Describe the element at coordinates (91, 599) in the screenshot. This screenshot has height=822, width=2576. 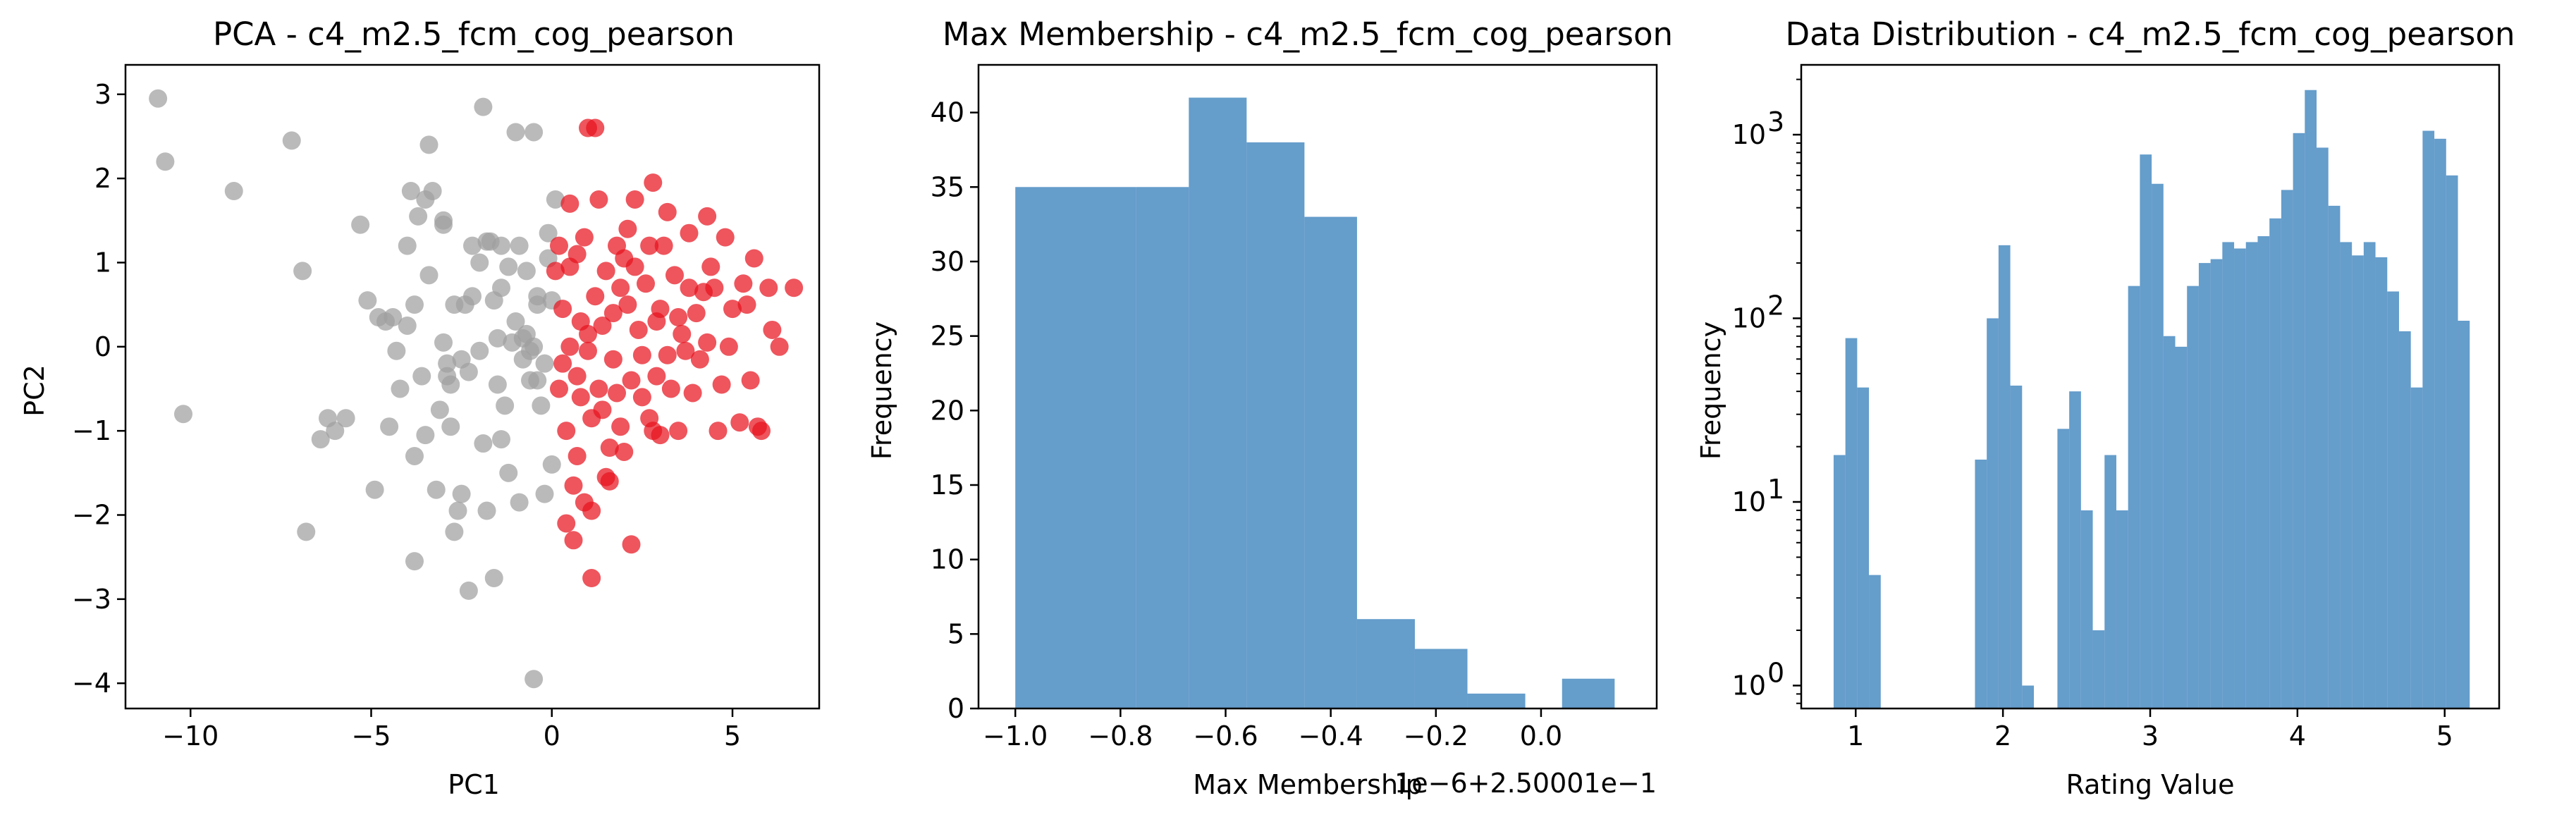
I see `pca-y-tick-label: −3` at that location.